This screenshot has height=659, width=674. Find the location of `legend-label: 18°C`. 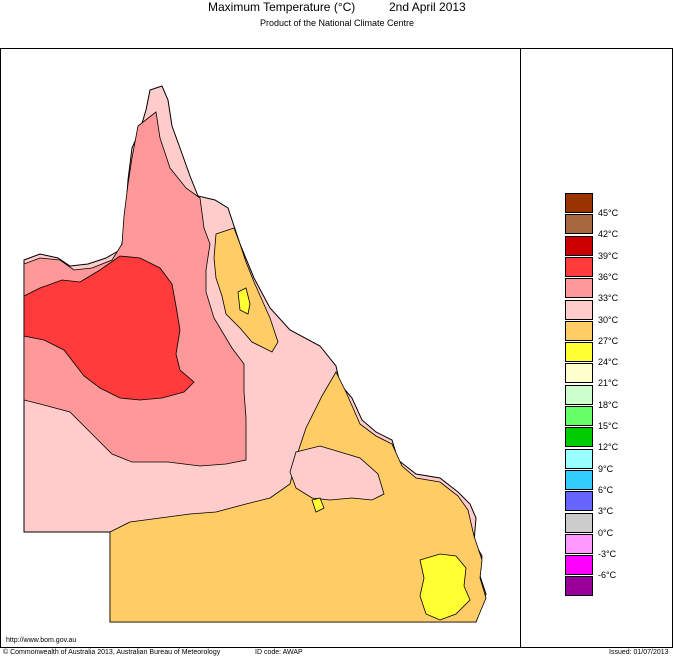

legend-label: 18°C is located at coordinates (608, 404).